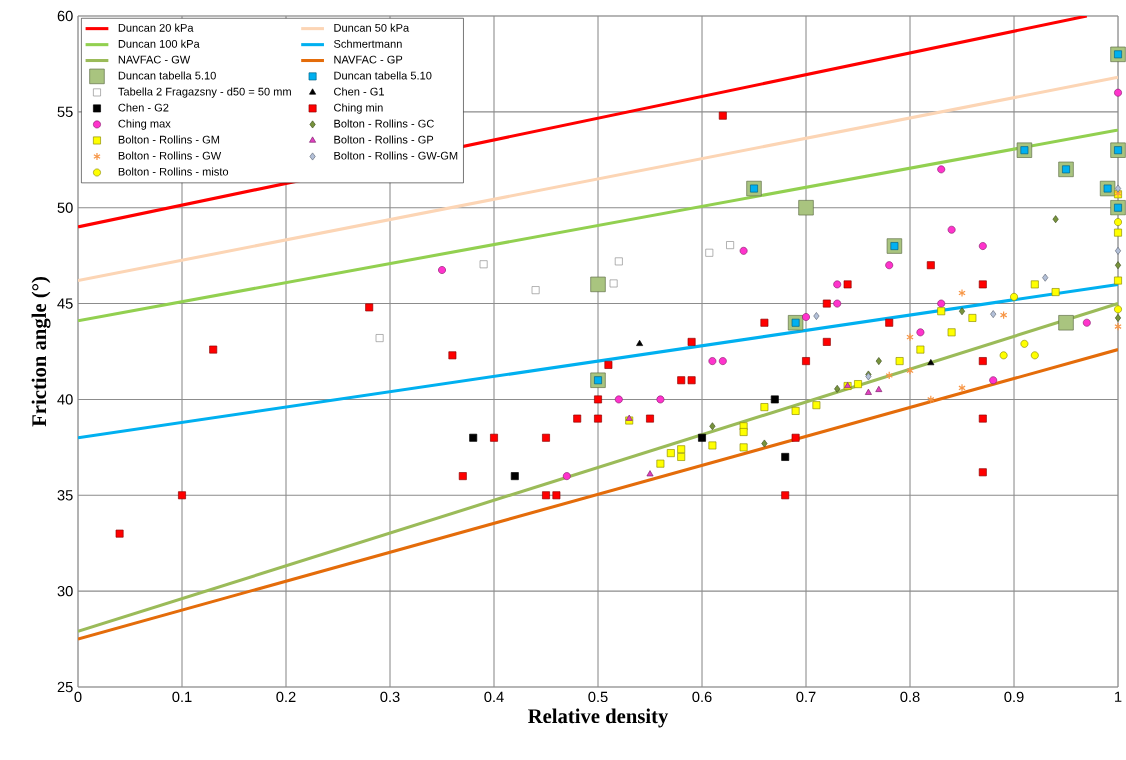 This screenshot has width=1126, height=760. I want to click on x-tick-label: 0.6, so click(702, 697).